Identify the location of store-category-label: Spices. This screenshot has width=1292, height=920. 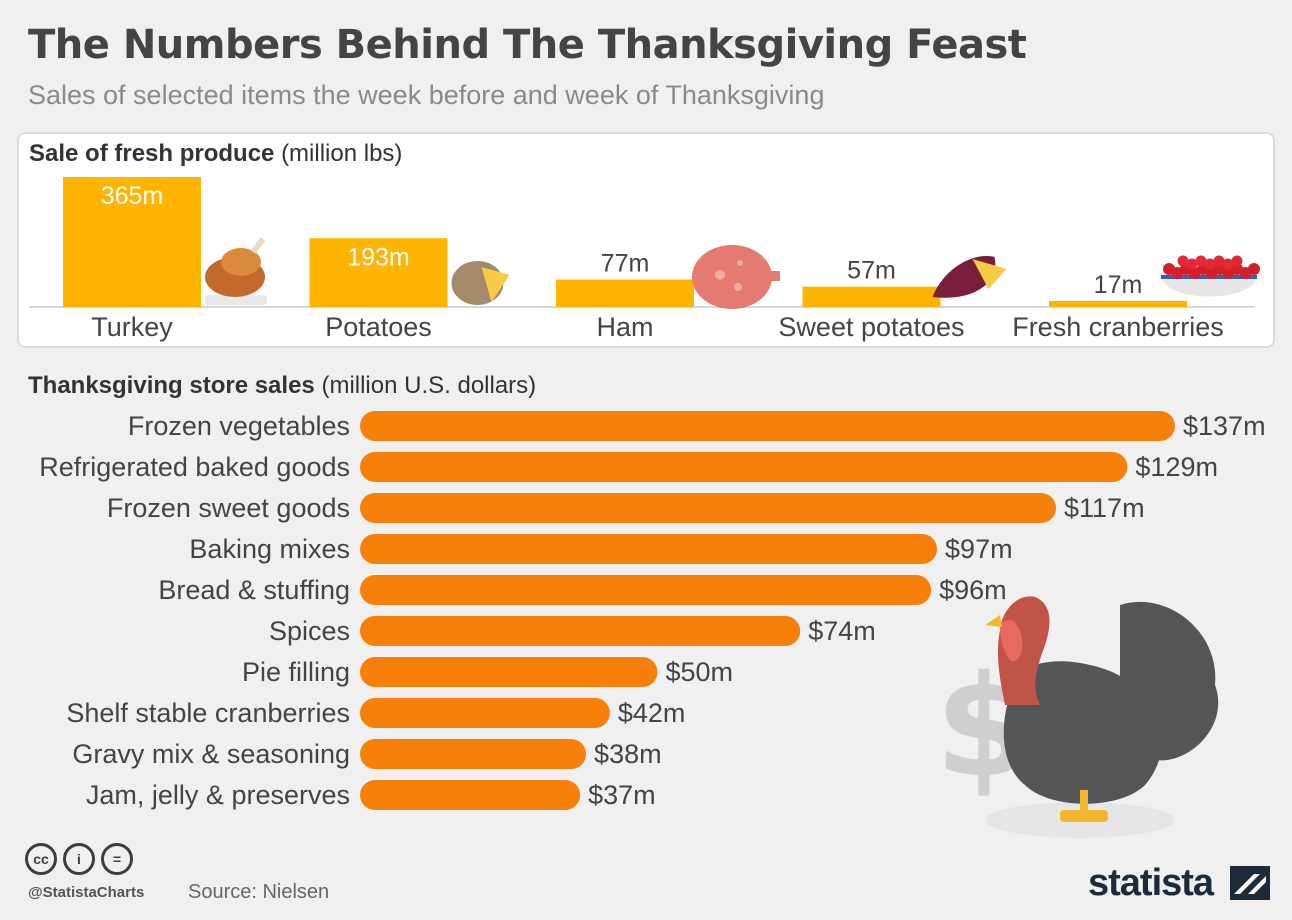
(309, 631).